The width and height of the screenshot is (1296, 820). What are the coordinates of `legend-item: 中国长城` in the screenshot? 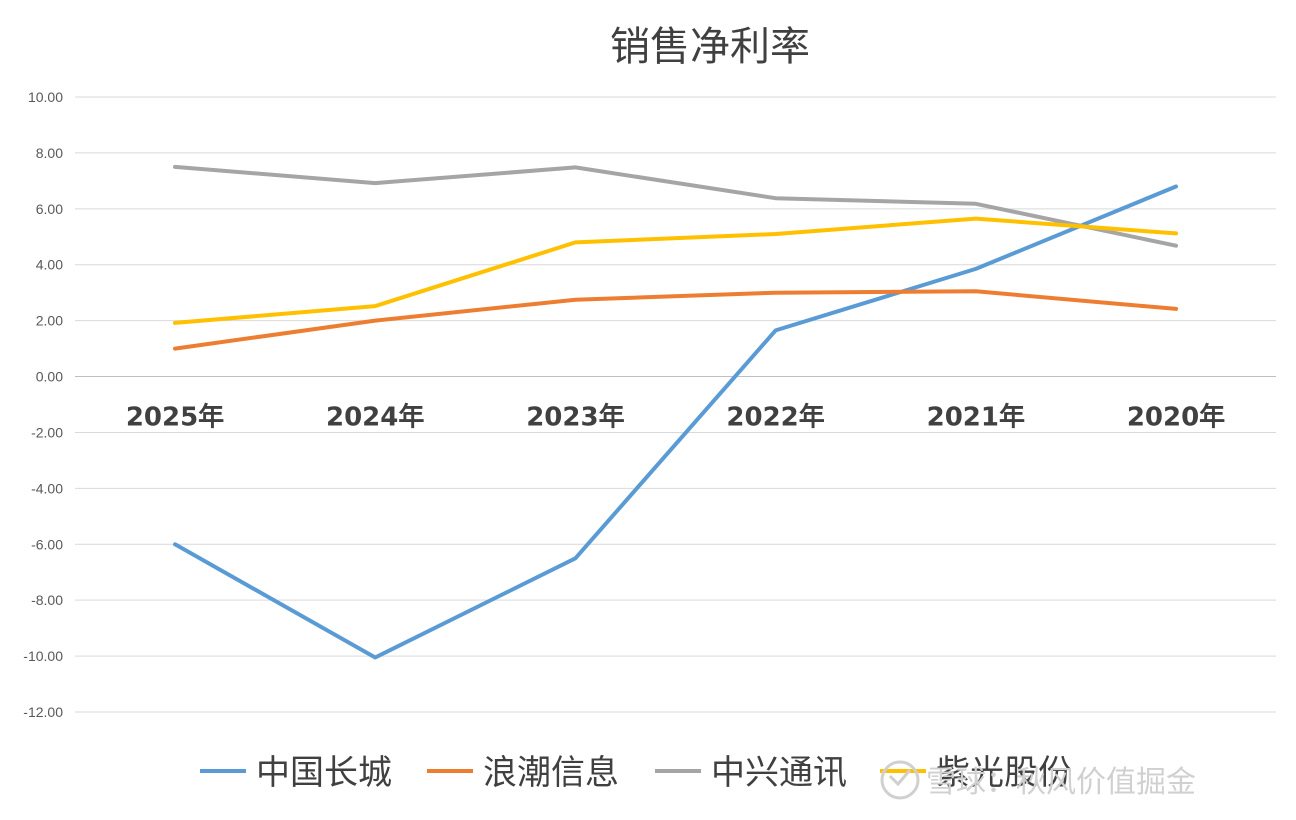 It's located at (296, 773).